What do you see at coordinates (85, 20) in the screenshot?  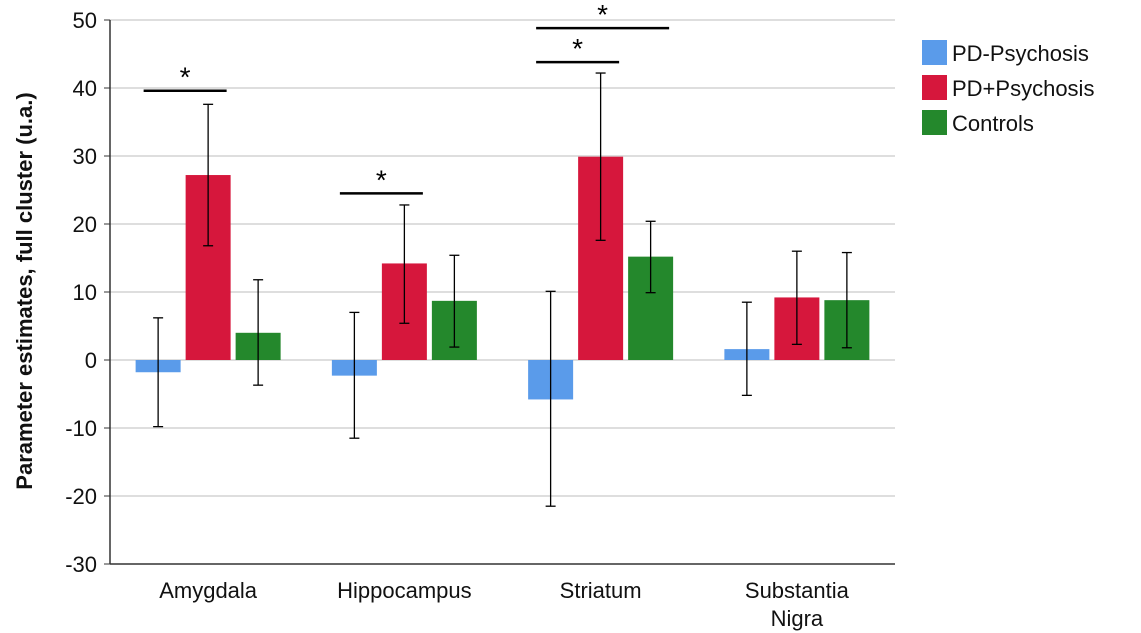 I see `y-tick-label: 50` at bounding box center [85, 20].